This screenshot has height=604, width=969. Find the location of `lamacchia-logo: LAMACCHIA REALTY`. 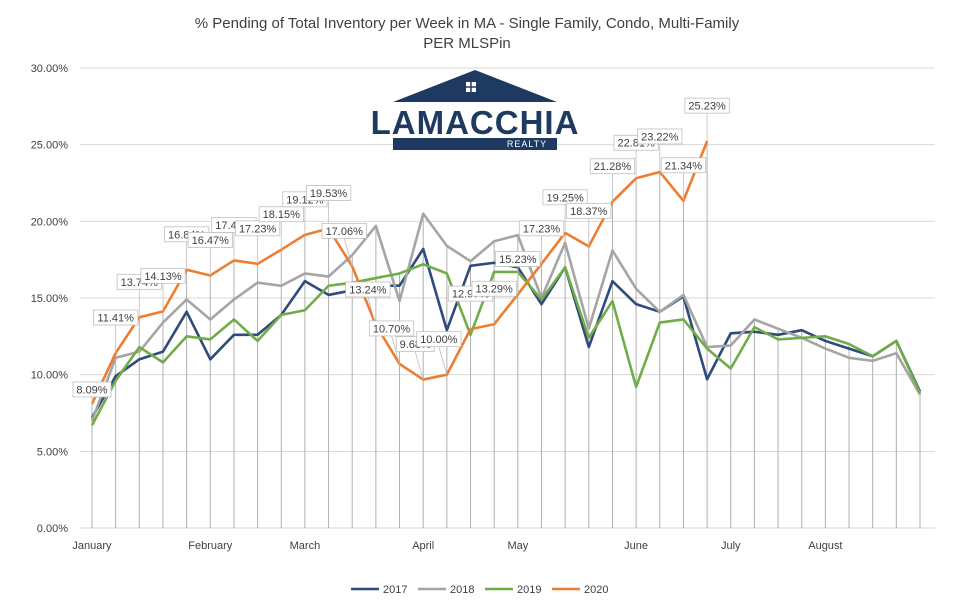

lamacchia-logo: LAMACCHIA REALTY is located at coordinates (475, 110).